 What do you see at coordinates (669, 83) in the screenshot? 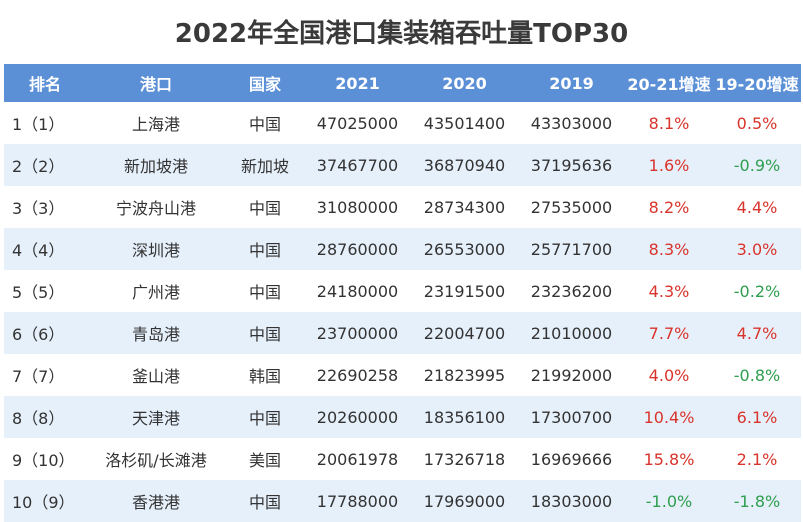
I see `column-header-growth-20-21: 20-21增速` at bounding box center [669, 83].